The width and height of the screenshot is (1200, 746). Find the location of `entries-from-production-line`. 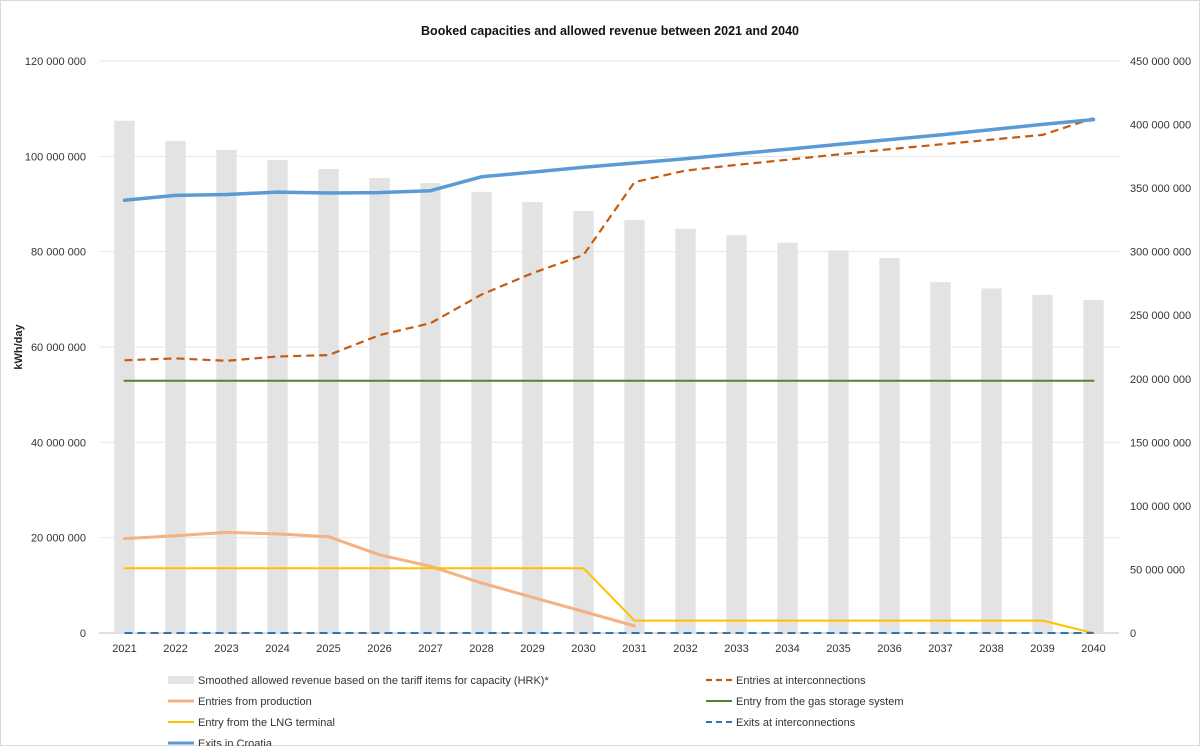

entries-from-production-line is located at coordinates (379, 579).